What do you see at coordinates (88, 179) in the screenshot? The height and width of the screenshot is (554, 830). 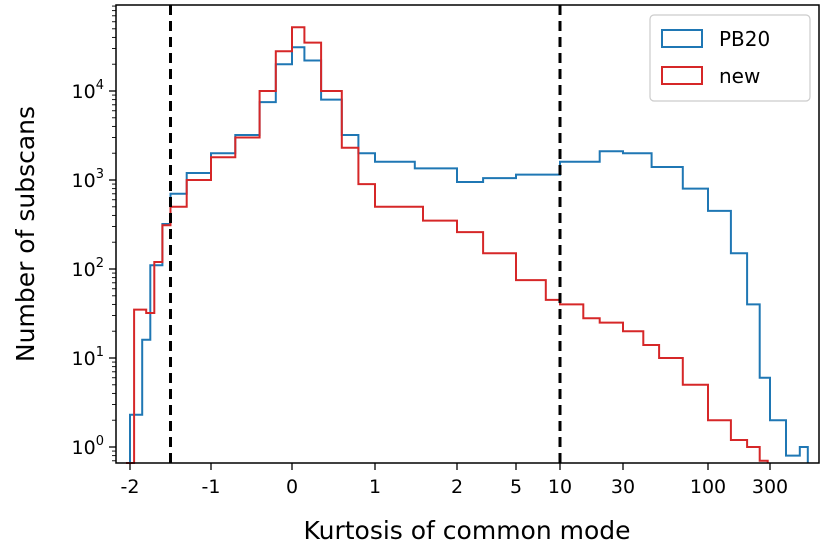 I see `y-tick-label: 10³` at bounding box center [88, 179].